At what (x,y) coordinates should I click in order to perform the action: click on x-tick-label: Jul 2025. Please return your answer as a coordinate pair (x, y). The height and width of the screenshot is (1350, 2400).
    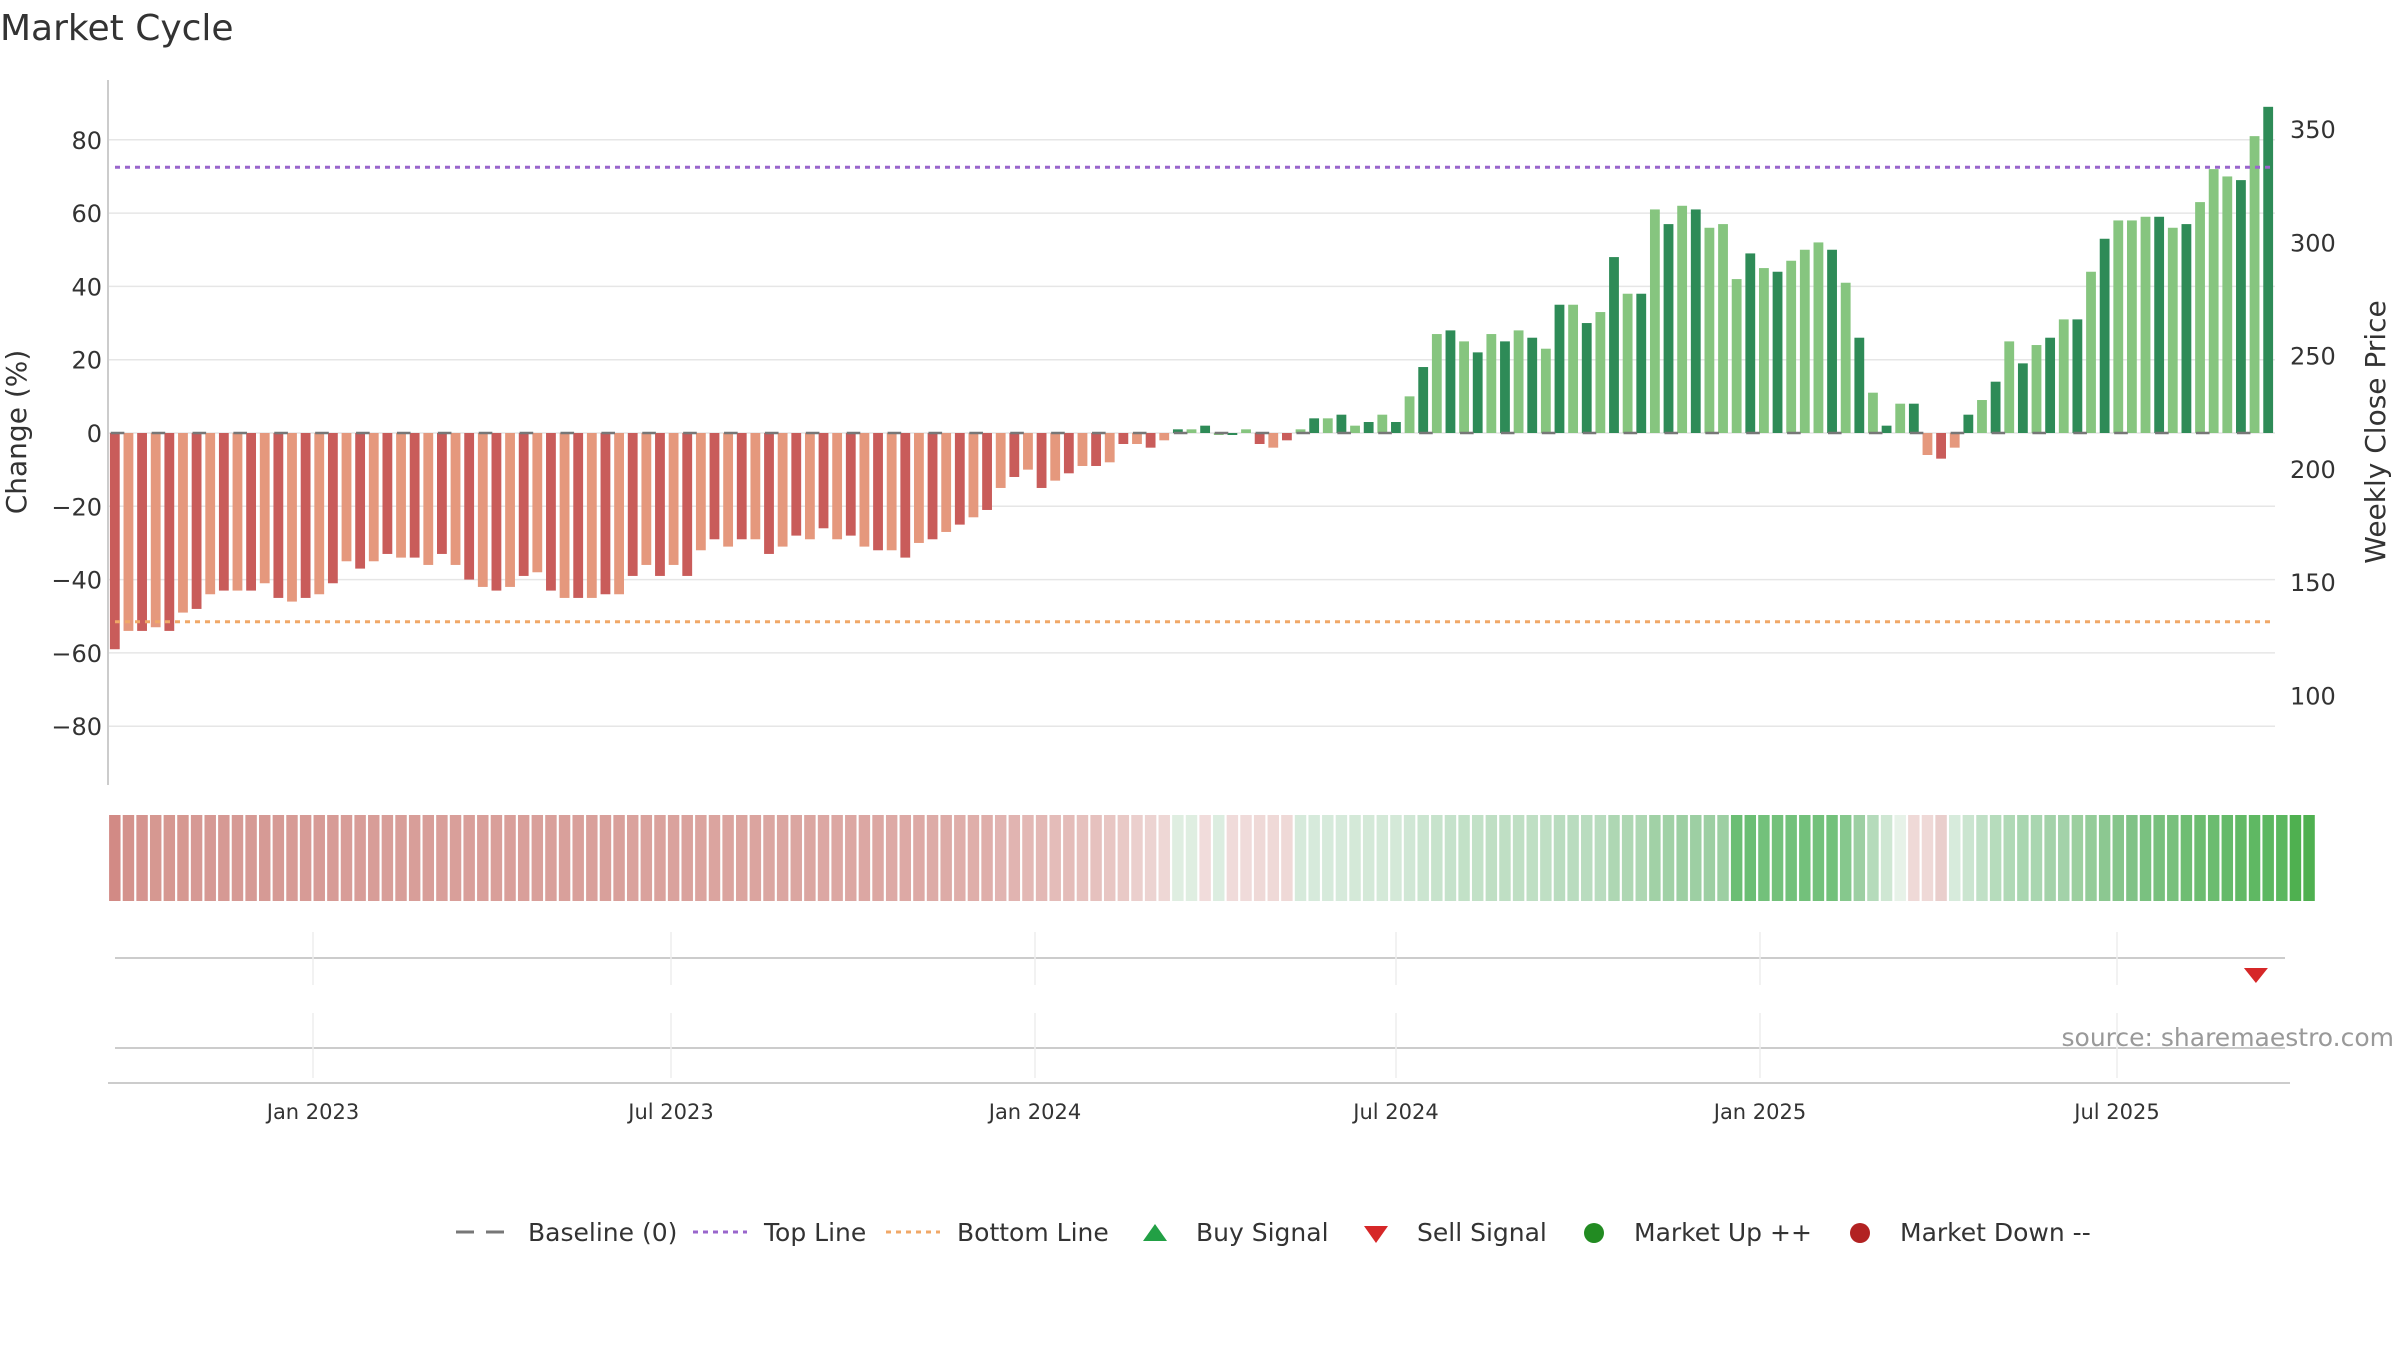
    Looking at the image, I should click on (2115, 1112).